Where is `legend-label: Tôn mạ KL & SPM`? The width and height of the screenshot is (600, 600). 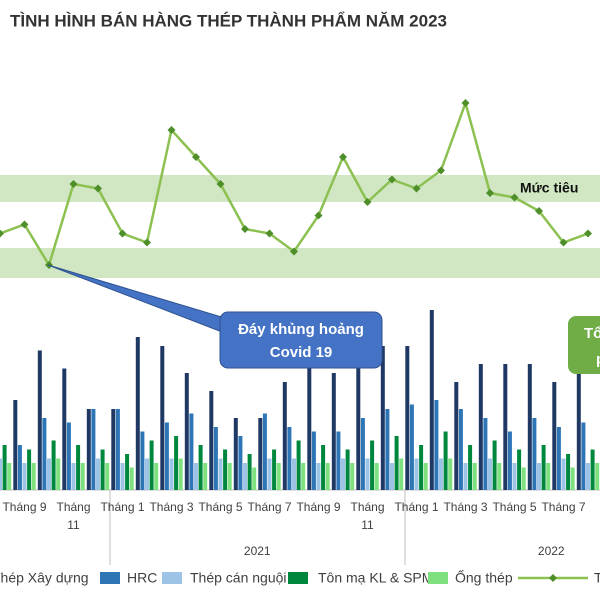
legend-label: Tôn mạ KL & SPM is located at coordinates (375, 578).